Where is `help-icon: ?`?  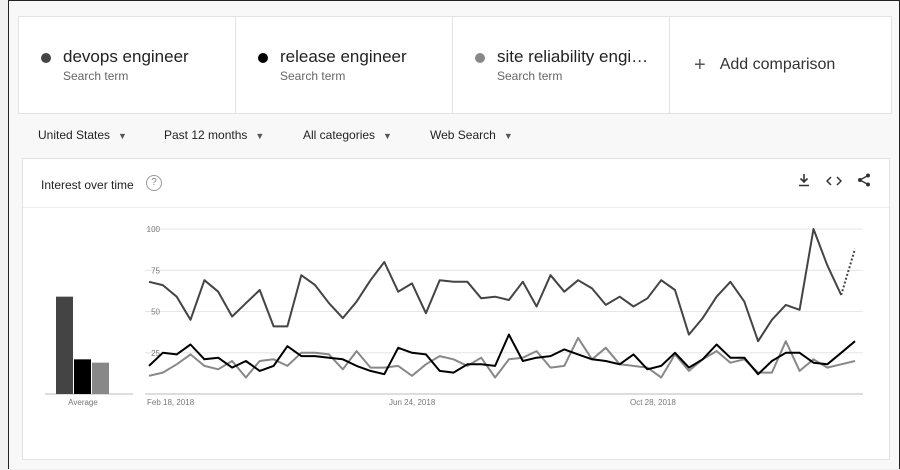
help-icon: ? is located at coordinates (154, 183).